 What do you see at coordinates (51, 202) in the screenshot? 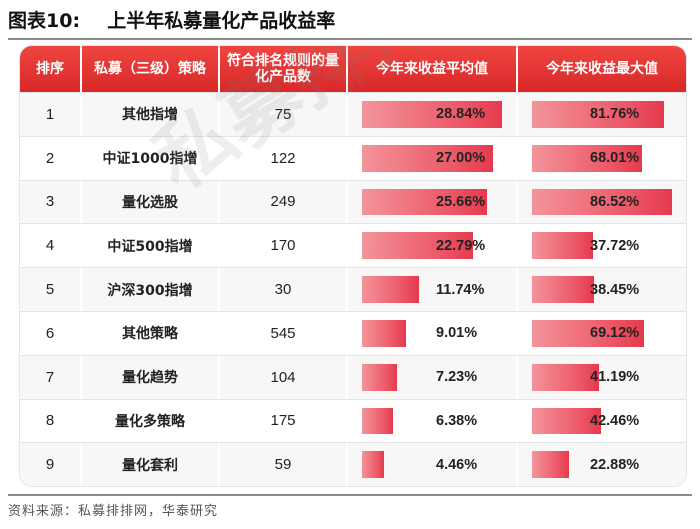
I see `rank-cell: 3` at bounding box center [51, 202].